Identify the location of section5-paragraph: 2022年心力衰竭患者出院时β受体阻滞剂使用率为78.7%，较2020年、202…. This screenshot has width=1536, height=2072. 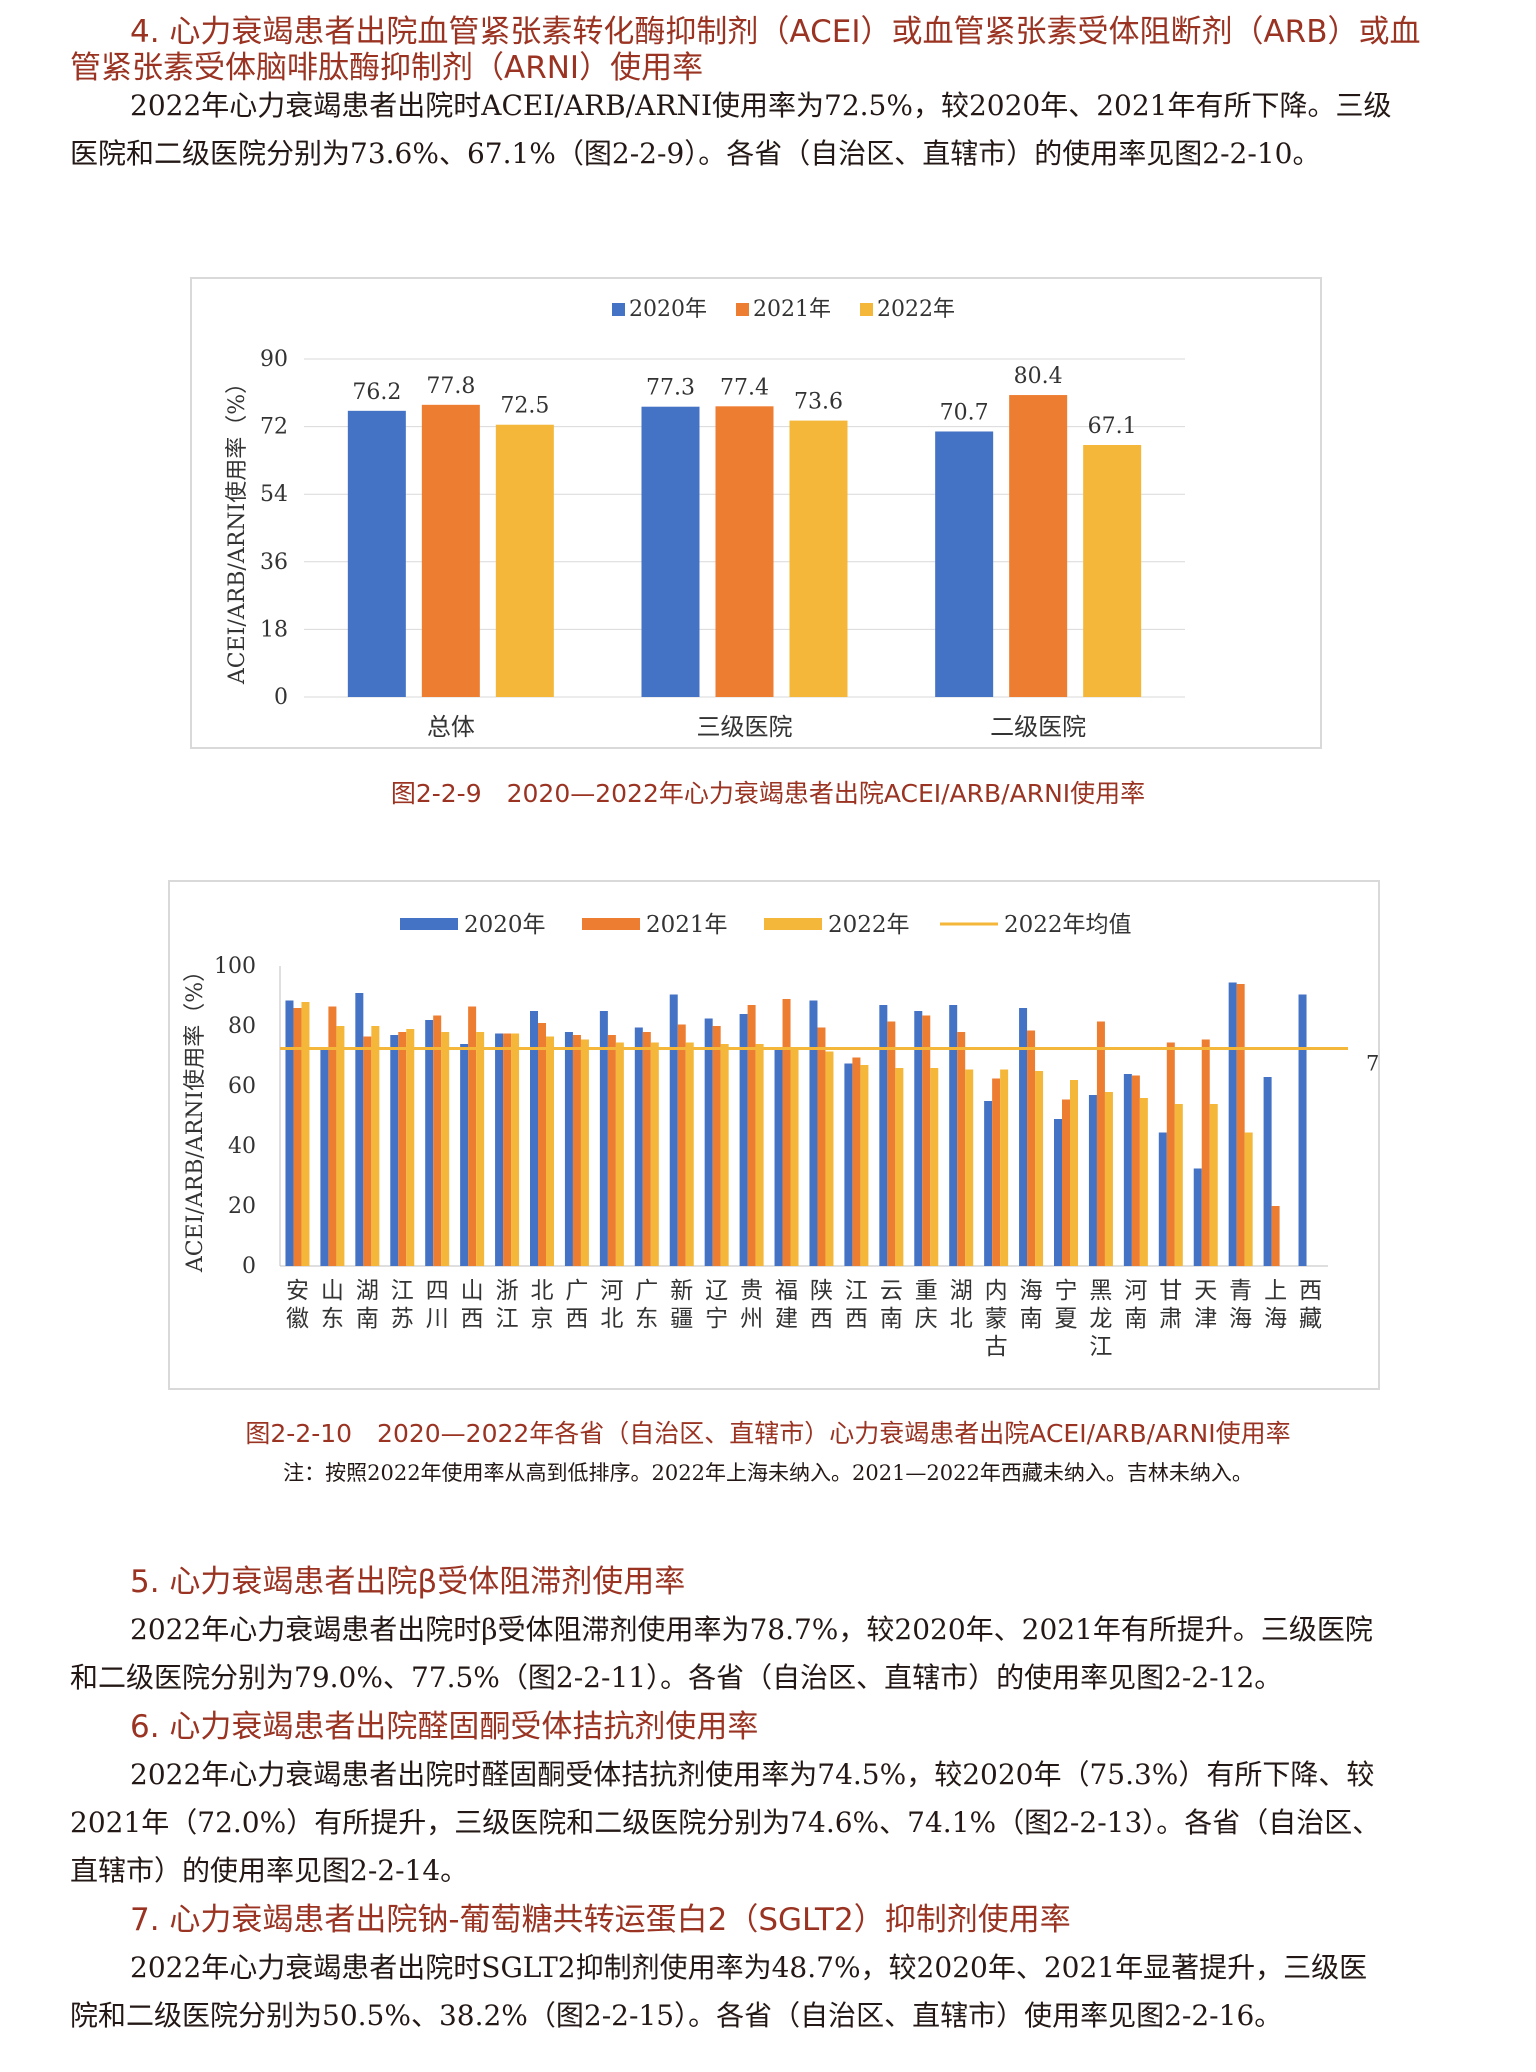
(775, 1654).